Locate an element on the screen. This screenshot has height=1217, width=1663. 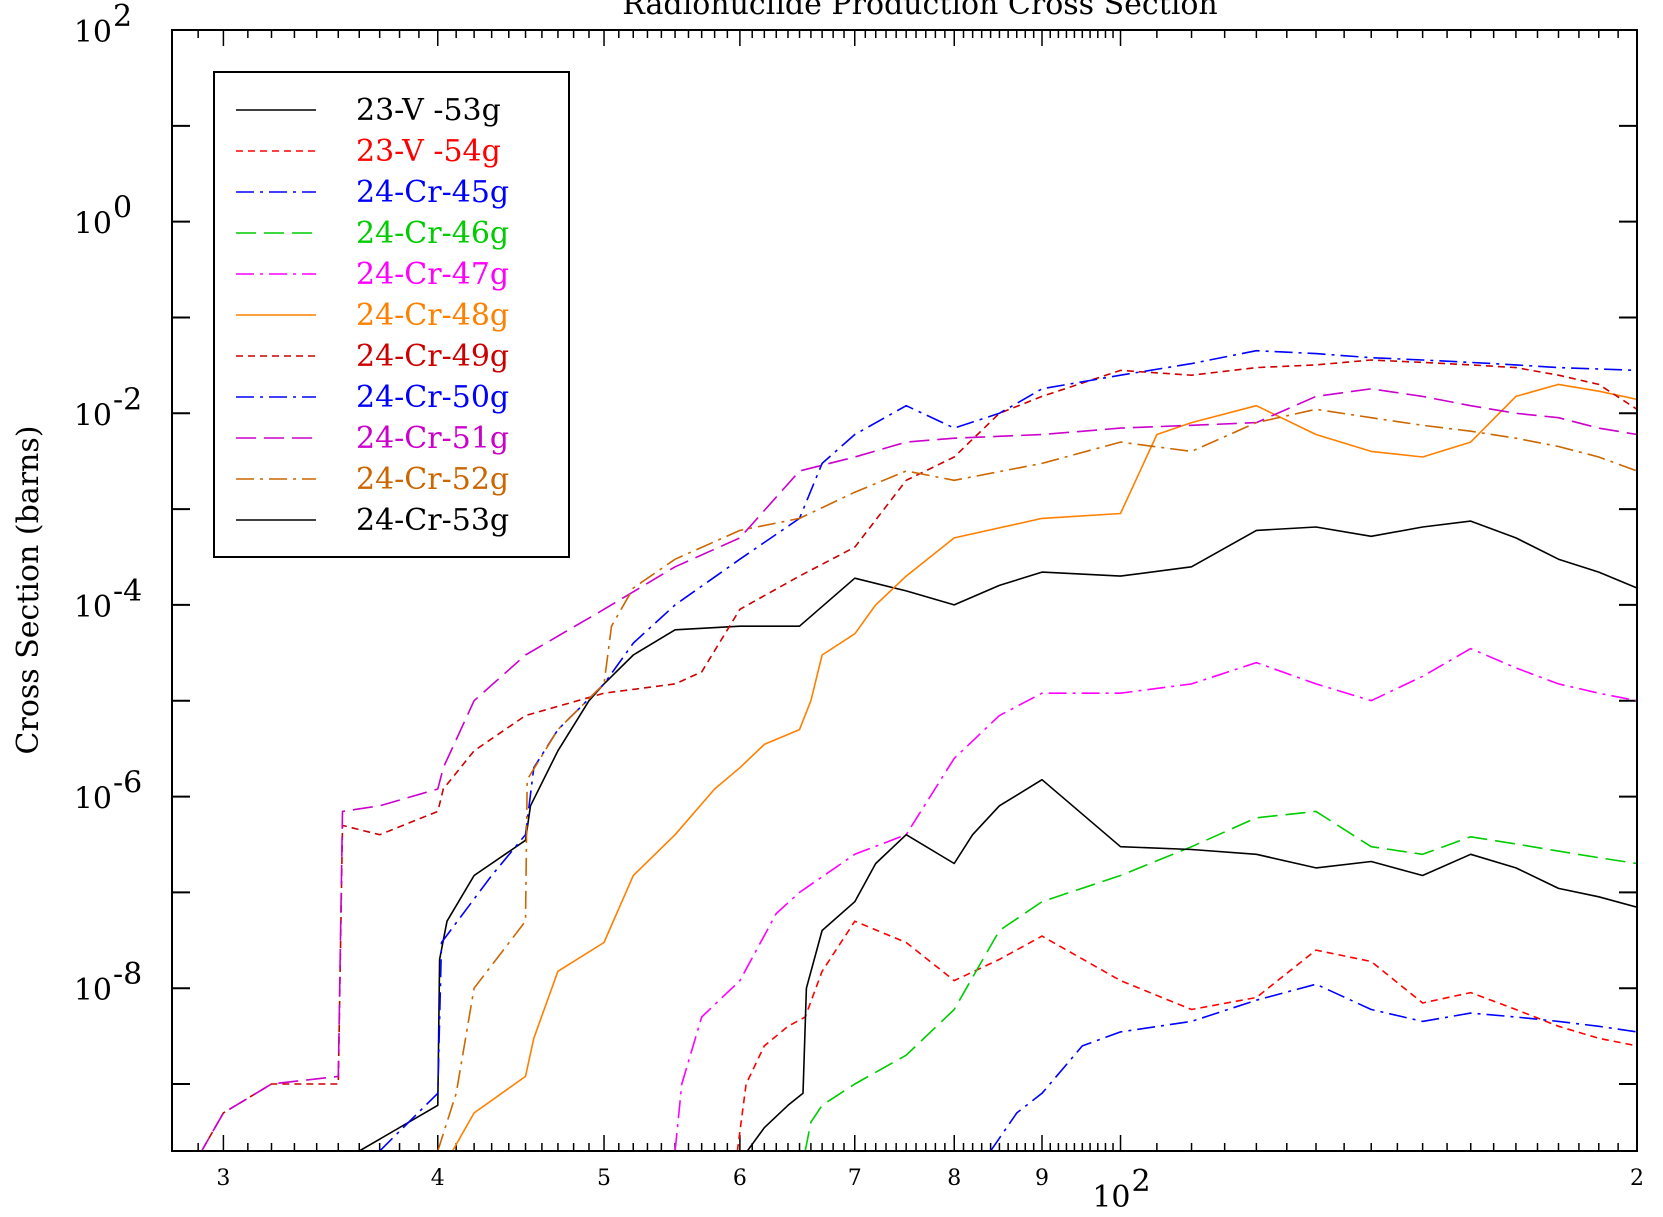
legend-item: 23-V -53g is located at coordinates (368, 110).